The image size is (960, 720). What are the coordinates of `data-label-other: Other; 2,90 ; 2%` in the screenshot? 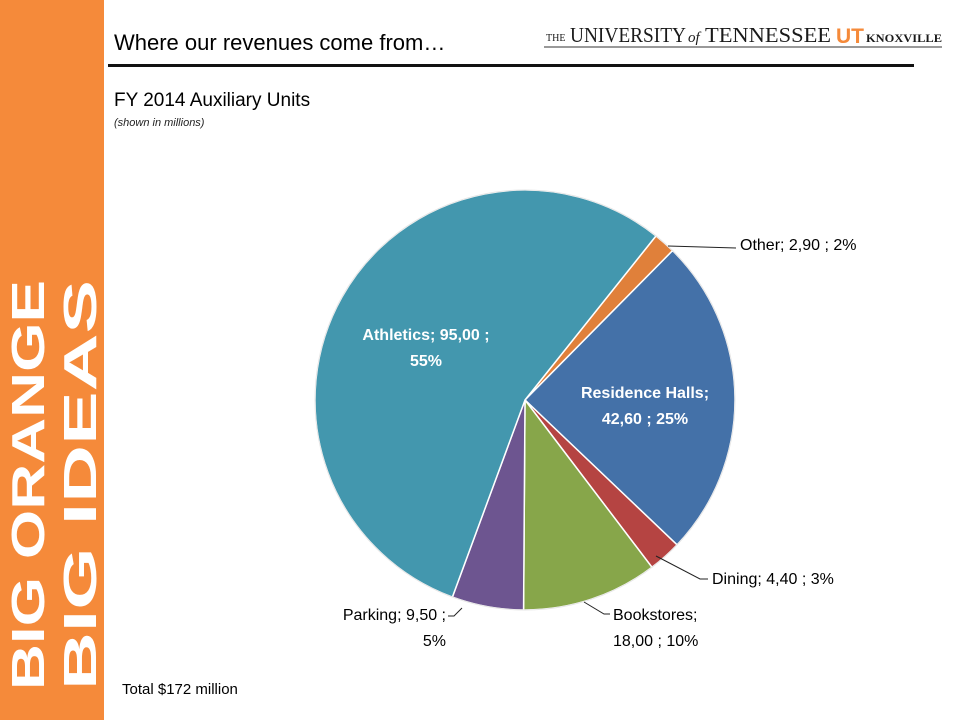 It's located at (798, 245).